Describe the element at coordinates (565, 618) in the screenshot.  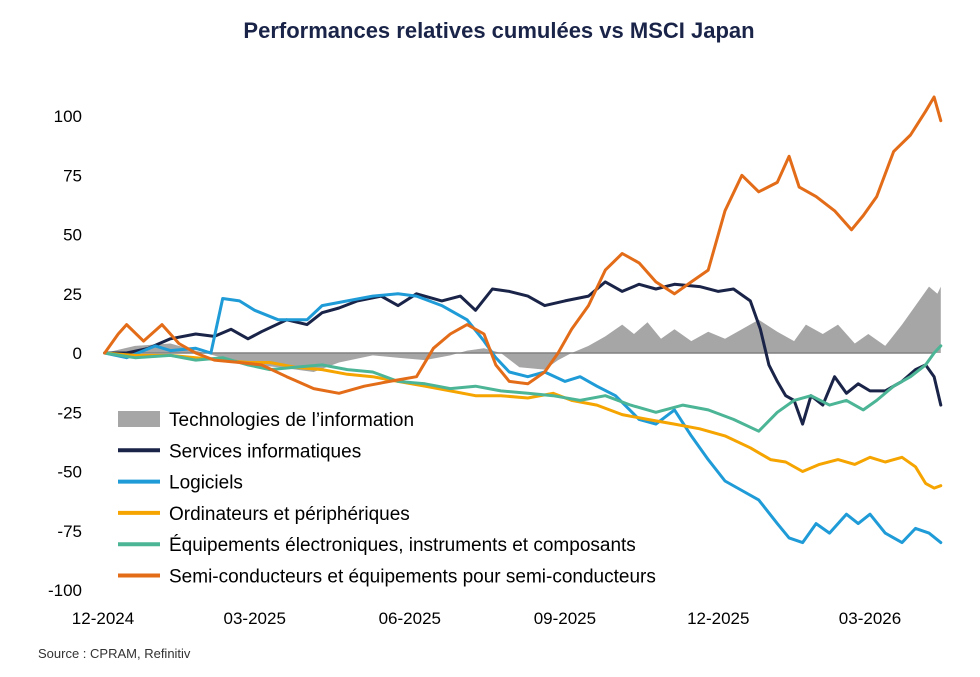
I see `x-tick-label: 09-2025` at that location.